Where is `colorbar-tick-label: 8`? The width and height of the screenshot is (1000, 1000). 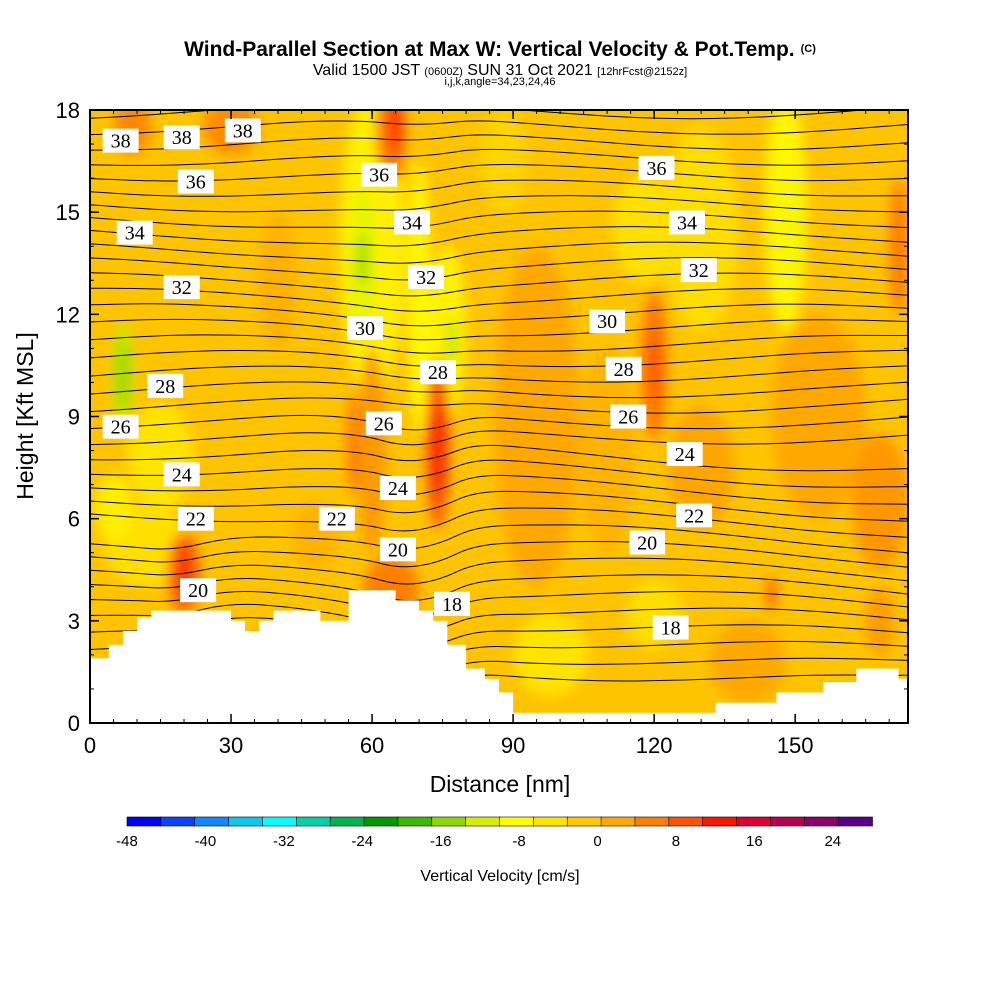
colorbar-tick-label: 8 is located at coordinates (676, 841).